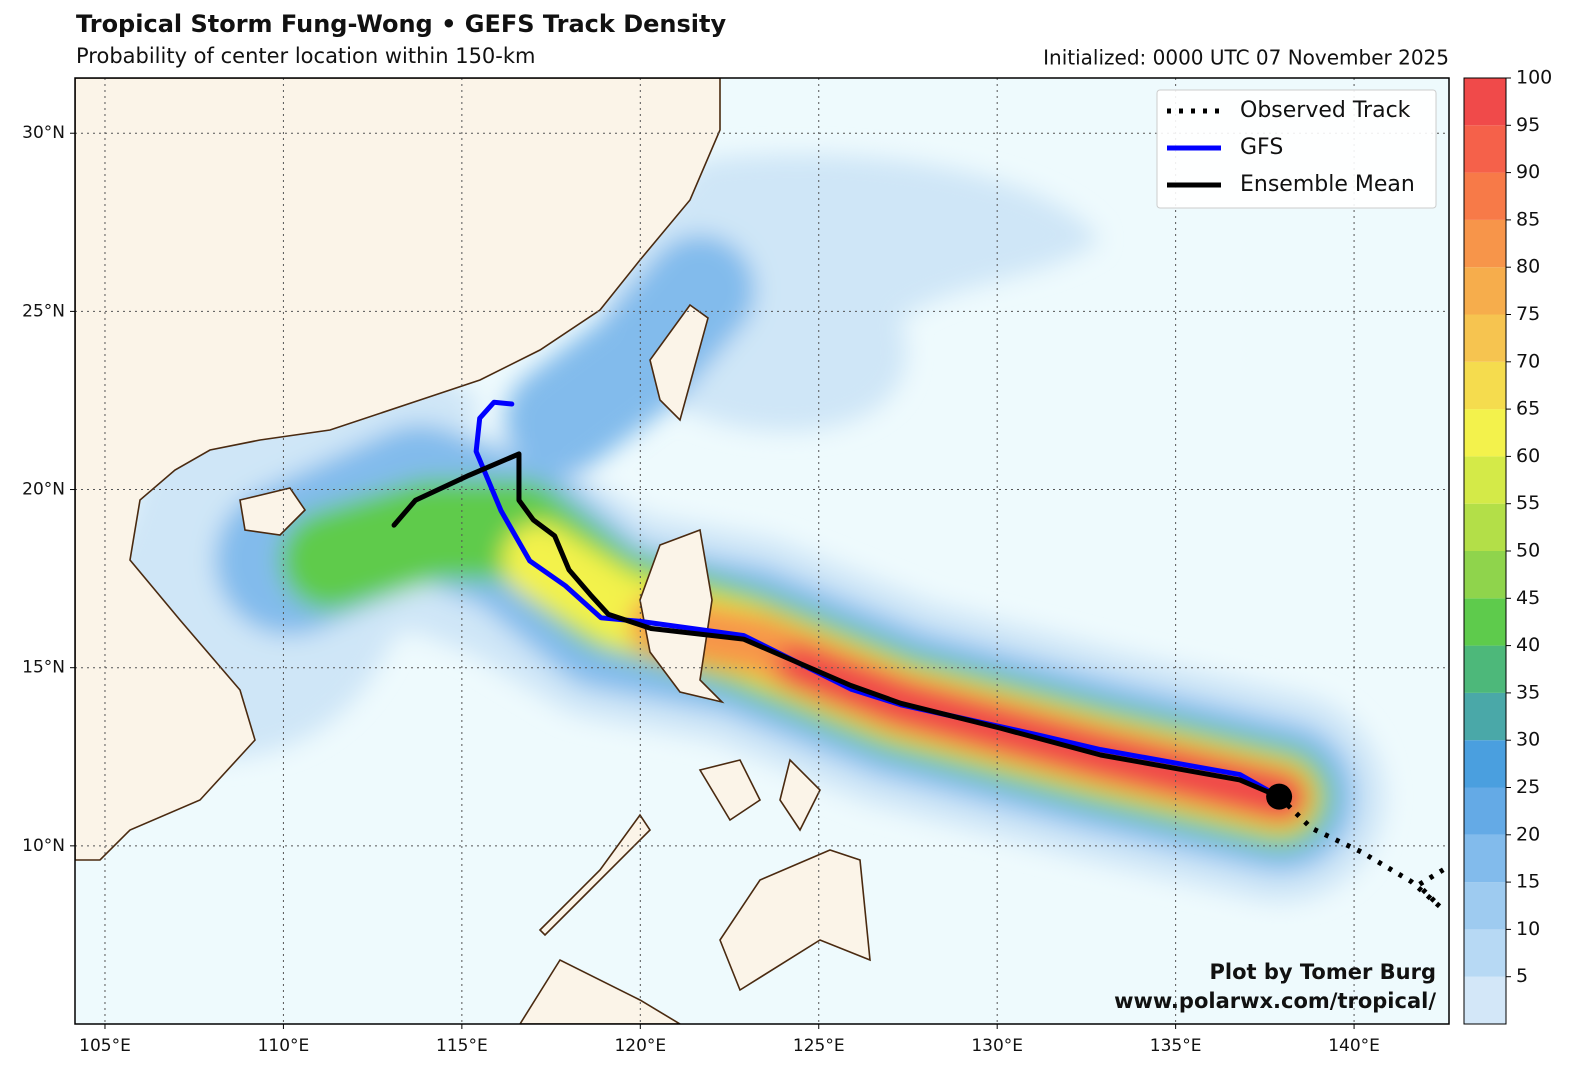 The image size is (1578, 1076). What do you see at coordinates (1528, 409) in the screenshot?
I see `colorbar-tick-label: 65` at bounding box center [1528, 409].